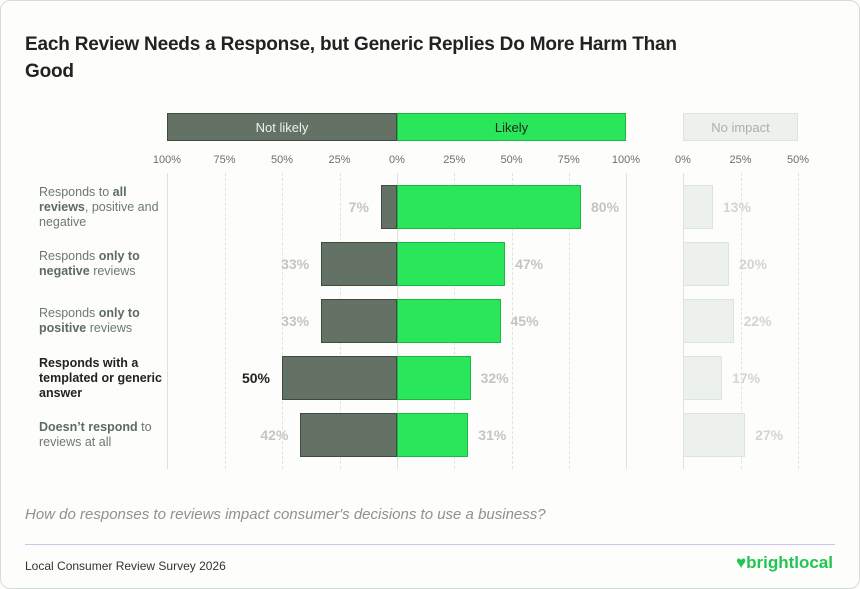 This screenshot has width=860, height=589. Describe the element at coordinates (524, 321) in the screenshot. I see `label-likely: 45%` at that location.